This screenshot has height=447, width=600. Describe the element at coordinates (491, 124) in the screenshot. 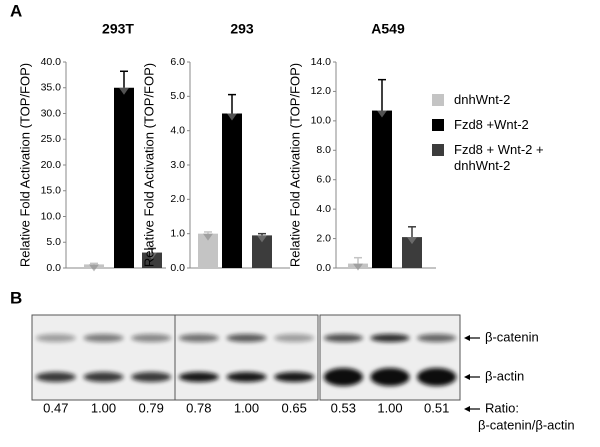

I see `legend-label: Fzd8 +Wnt-2` at that location.